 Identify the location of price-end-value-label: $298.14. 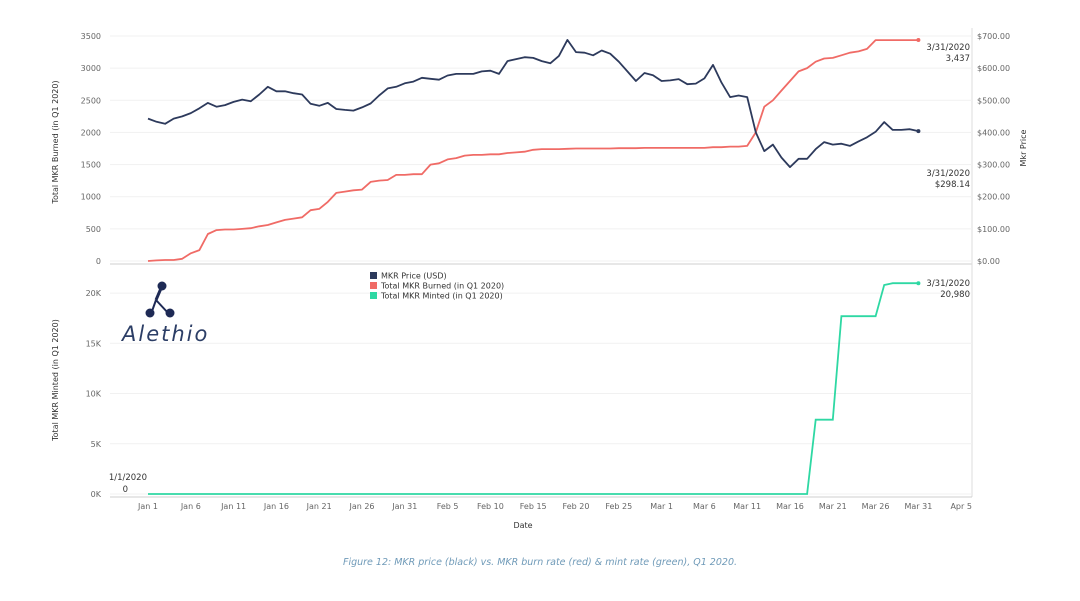
(952, 185).